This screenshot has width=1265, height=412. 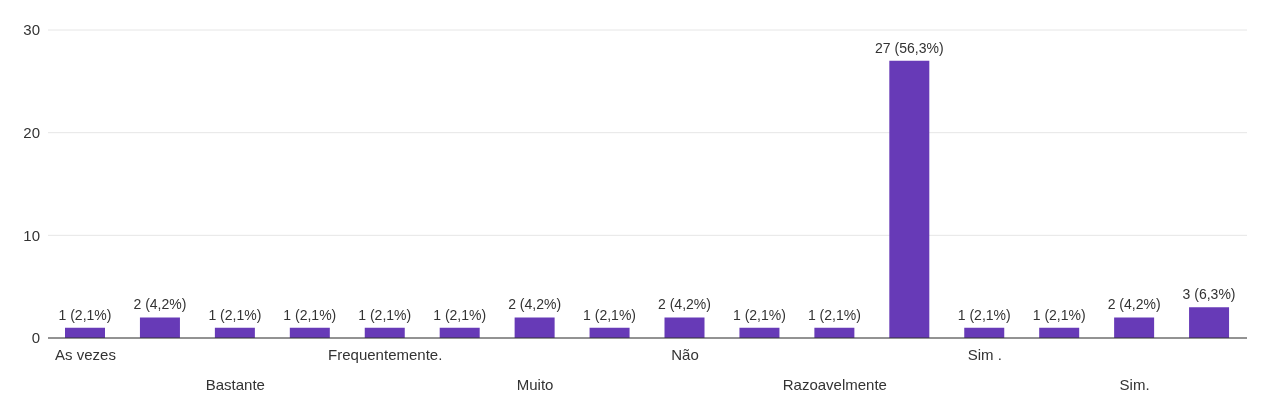 What do you see at coordinates (35, 338) in the screenshot?
I see `y-tick-label: 0` at bounding box center [35, 338].